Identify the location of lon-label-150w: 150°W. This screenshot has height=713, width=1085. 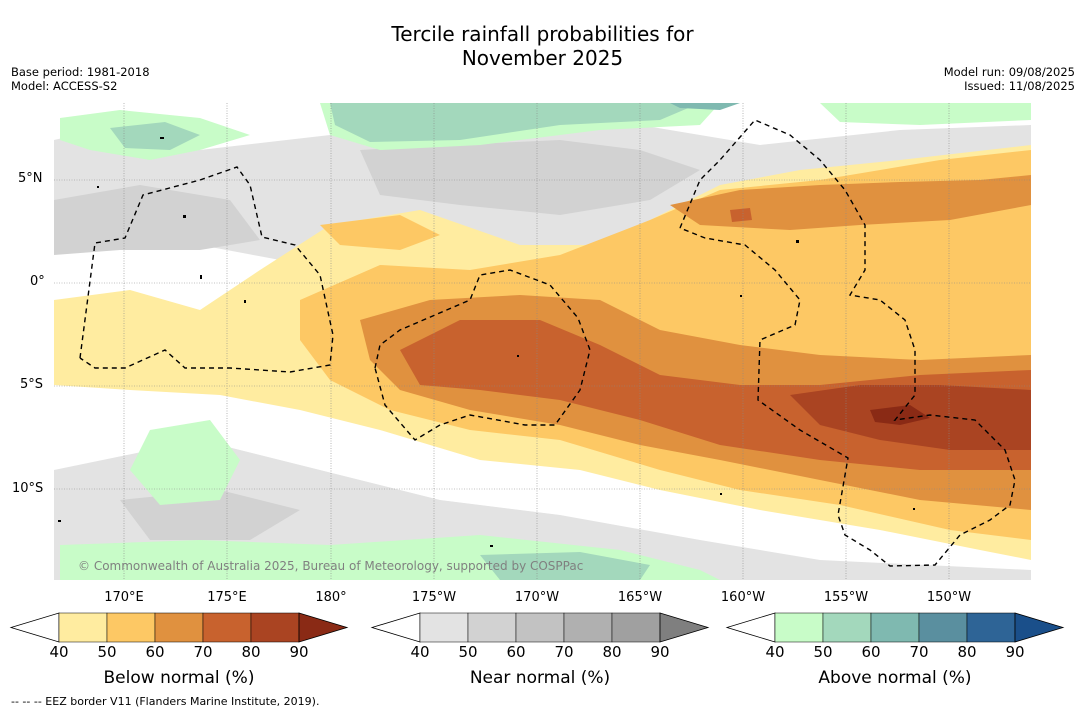
(949, 597).